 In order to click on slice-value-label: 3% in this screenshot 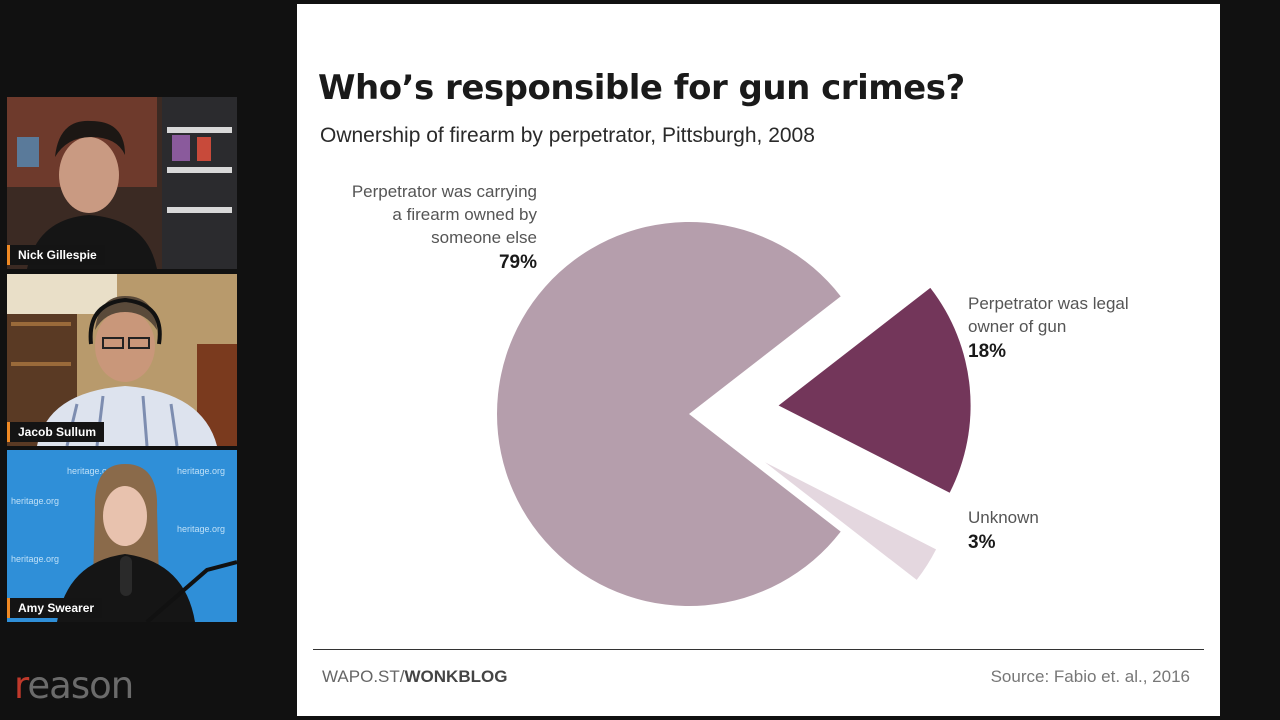, I will do `click(982, 542)`.